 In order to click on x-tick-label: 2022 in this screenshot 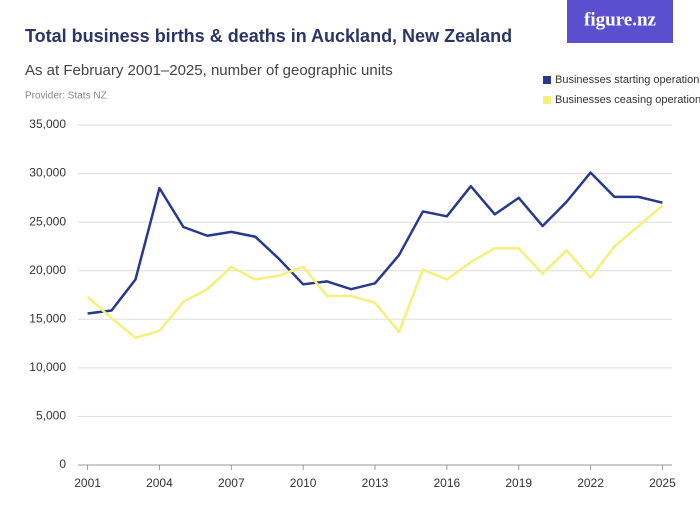, I will do `click(590, 483)`.